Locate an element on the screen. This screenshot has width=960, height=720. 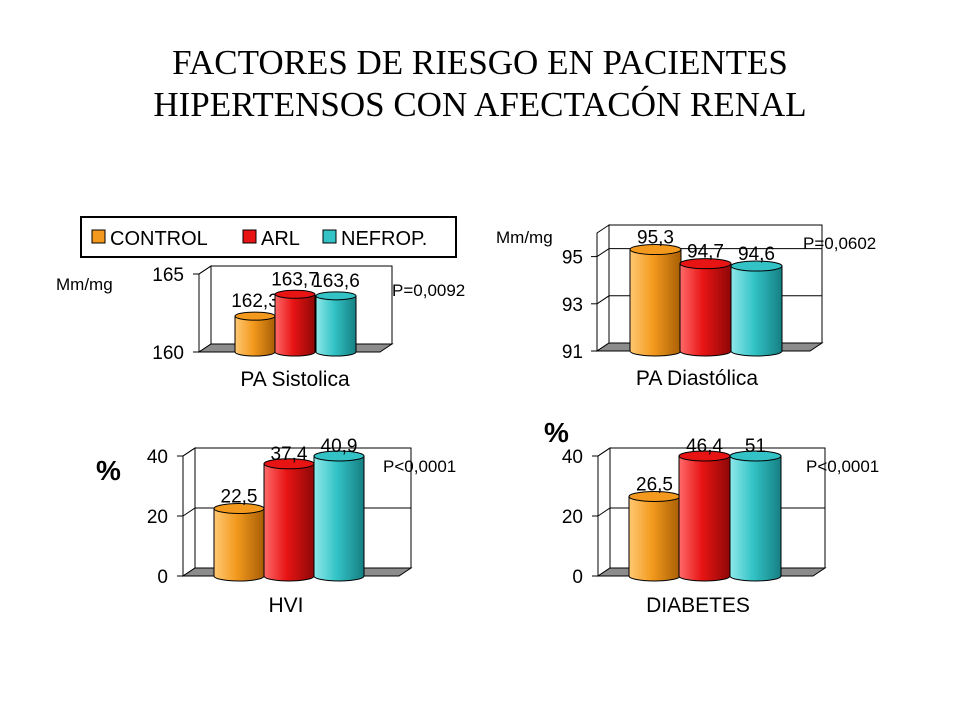
legend: CONTROL ARL NEFROP. is located at coordinates (268, 237).